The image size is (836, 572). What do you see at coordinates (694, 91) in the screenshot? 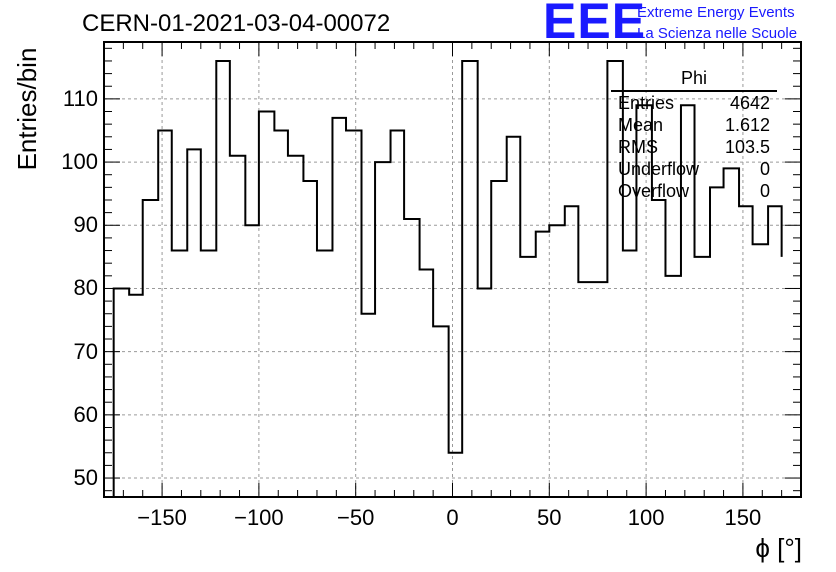
I see `stats-divider` at bounding box center [694, 91].